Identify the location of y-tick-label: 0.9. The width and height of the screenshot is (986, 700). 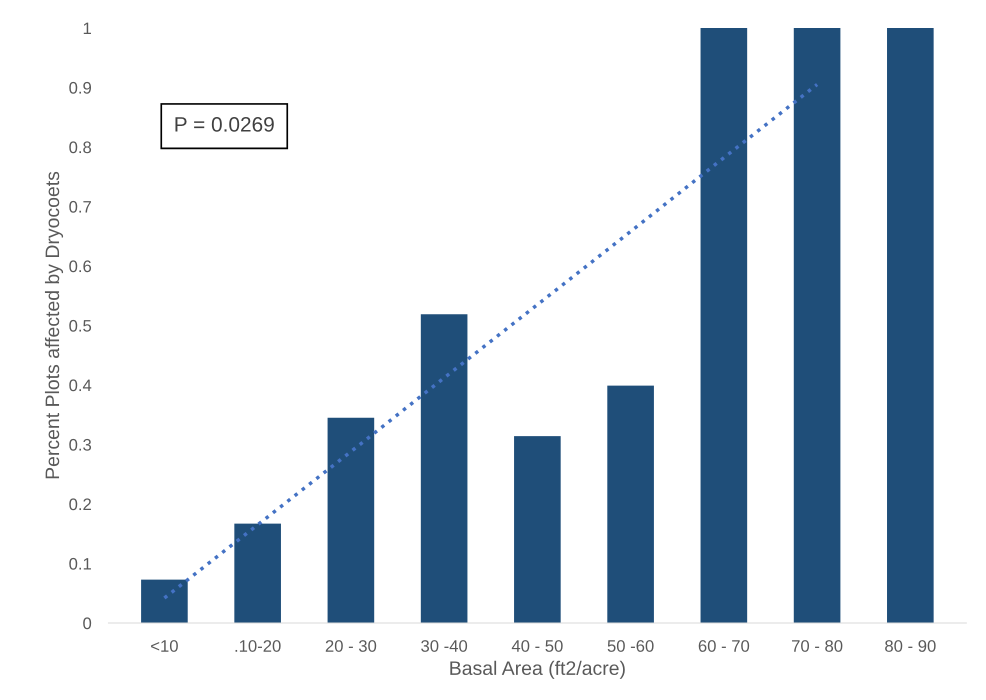
(80, 88).